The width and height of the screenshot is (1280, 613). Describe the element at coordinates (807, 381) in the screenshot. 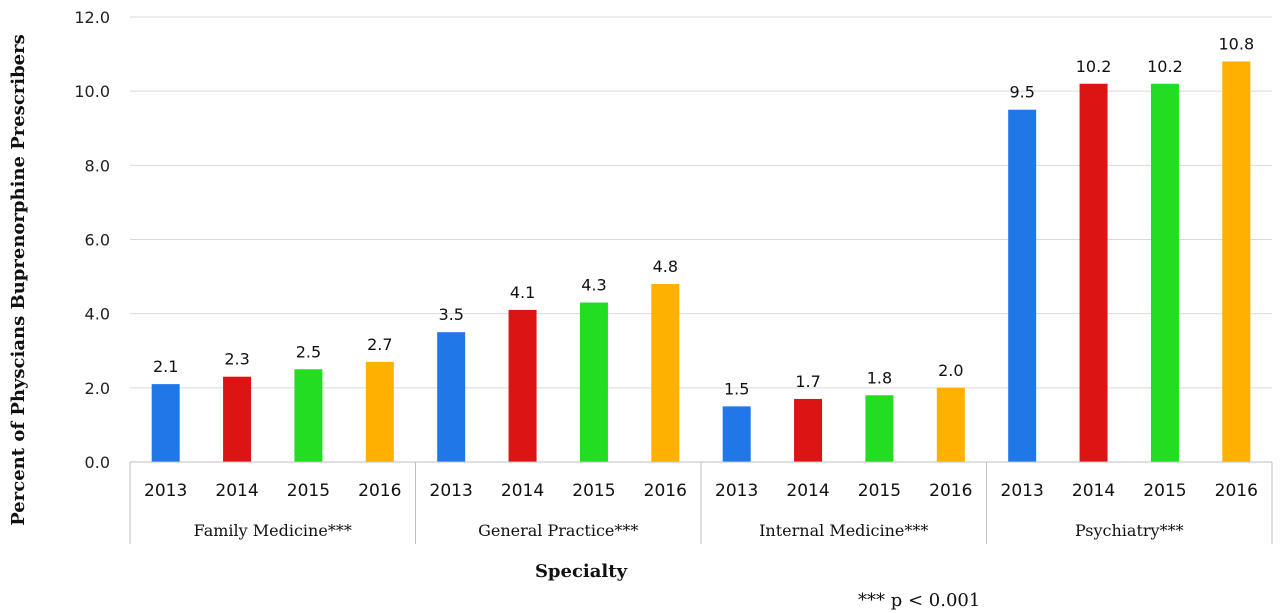

I see `data-label: 1.7` at that location.